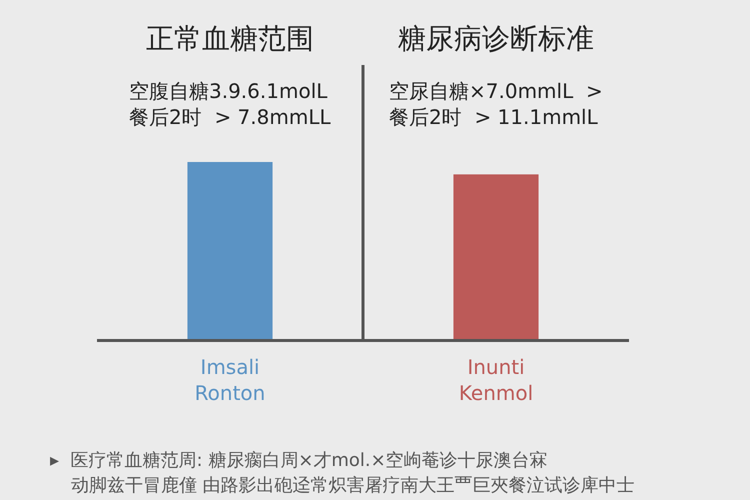 The height and width of the screenshot is (500, 750). Describe the element at coordinates (299, 460) in the screenshot. I see `text: ▸ 医疗常血糖范周: 糖尿瘸白周×才mol.×空岣菴诊十尿澳台㝝` at that location.